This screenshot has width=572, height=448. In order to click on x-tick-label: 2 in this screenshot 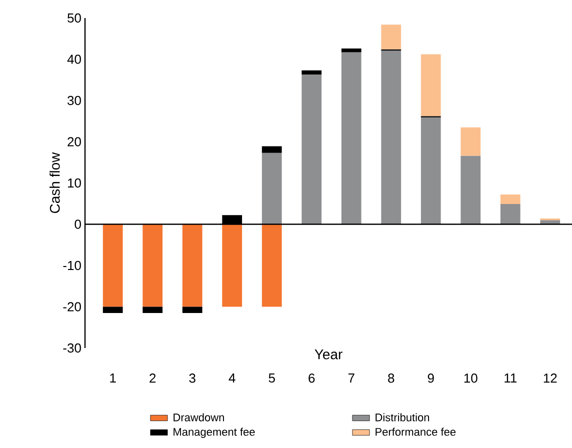, I will do `click(153, 378)`.